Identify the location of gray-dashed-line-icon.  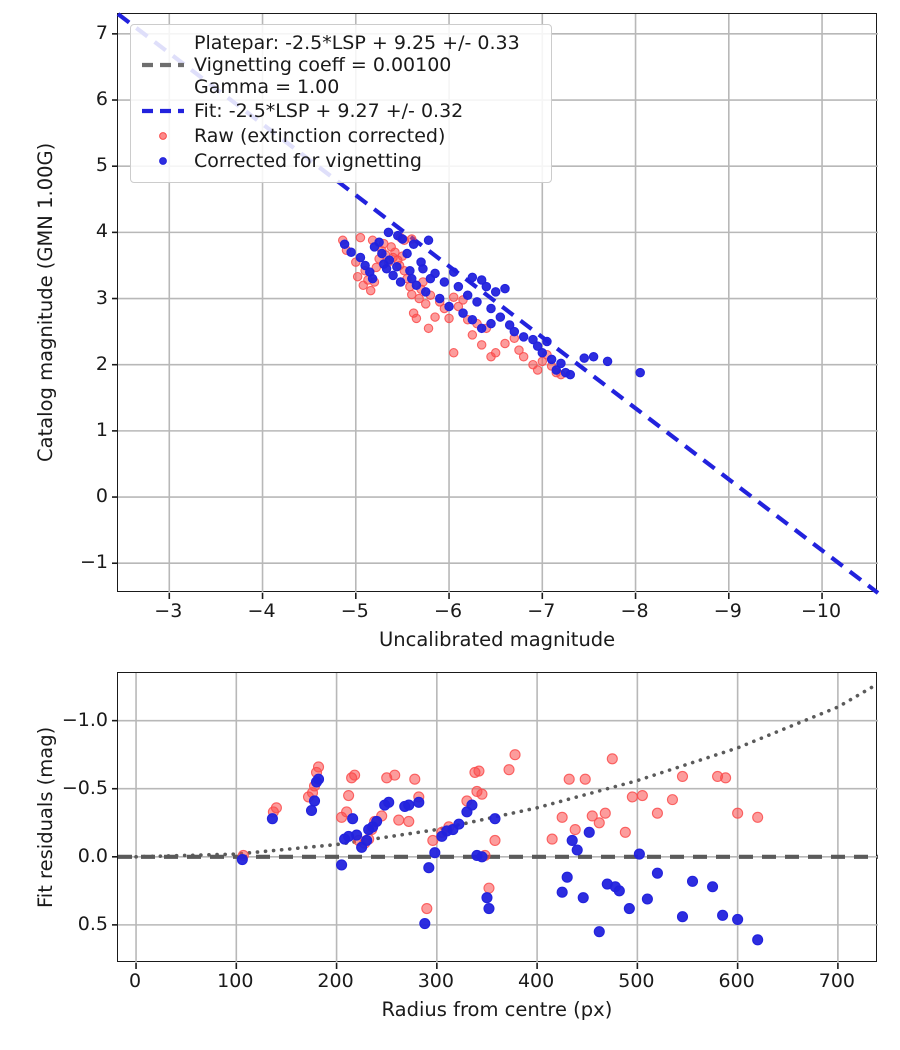
(163, 65).